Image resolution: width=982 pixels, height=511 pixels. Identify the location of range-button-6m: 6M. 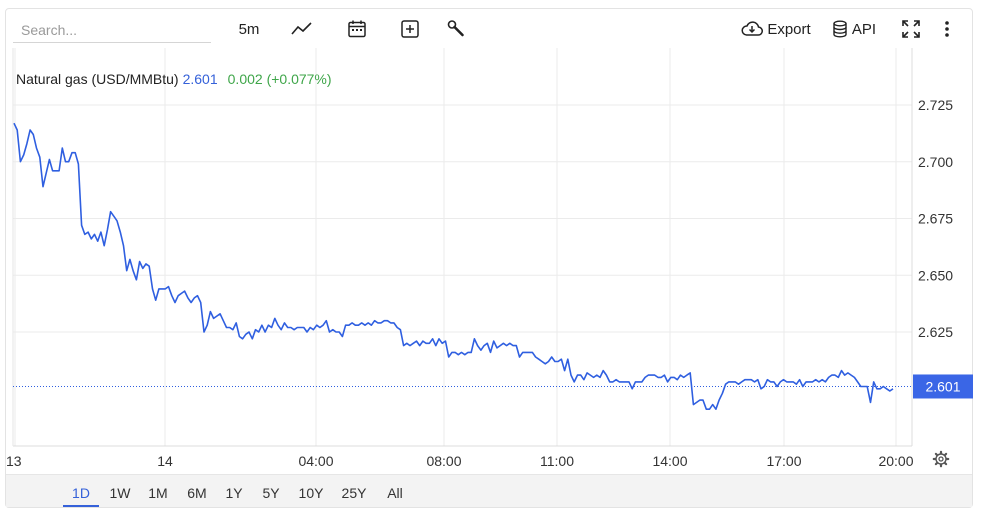
(197, 493).